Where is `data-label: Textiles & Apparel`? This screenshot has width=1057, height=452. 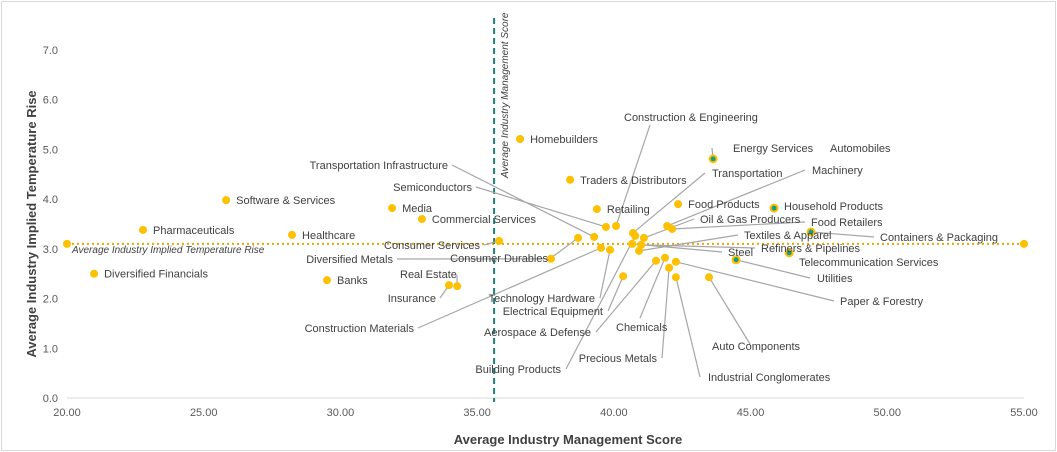 data-label: Textiles & Apparel is located at coordinates (787, 236).